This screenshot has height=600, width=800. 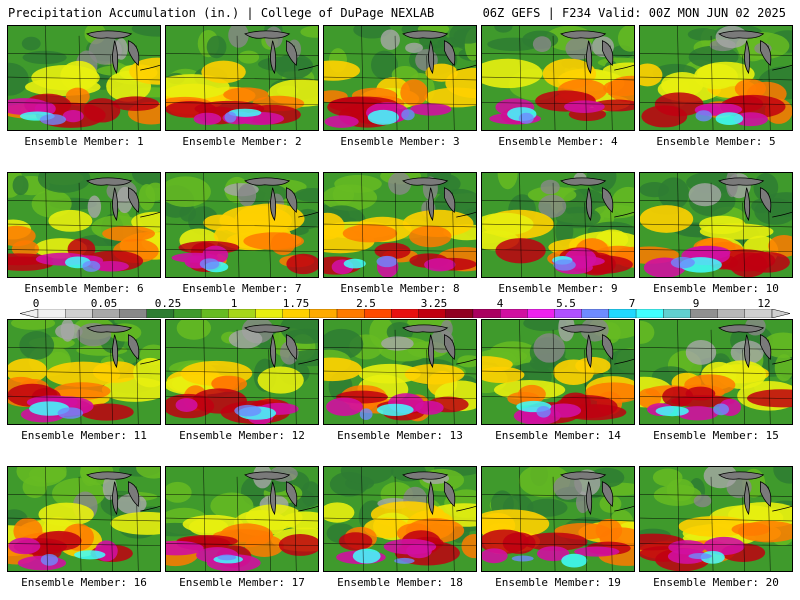 What do you see at coordinates (400, 435) in the screenshot?
I see `ensemble-member-label: Ensemble Member: 13` at bounding box center [400, 435].